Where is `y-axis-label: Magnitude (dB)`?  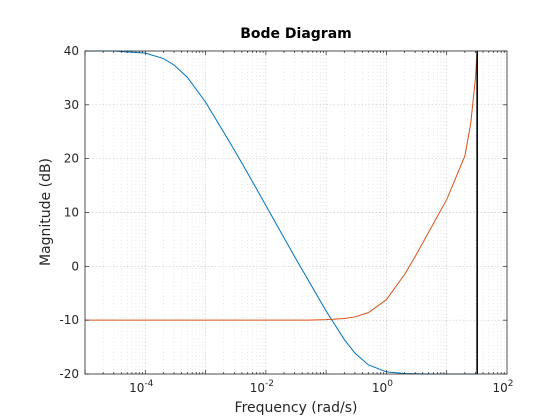
y-axis-label: Magnitude (dB) is located at coordinates (46, 212).